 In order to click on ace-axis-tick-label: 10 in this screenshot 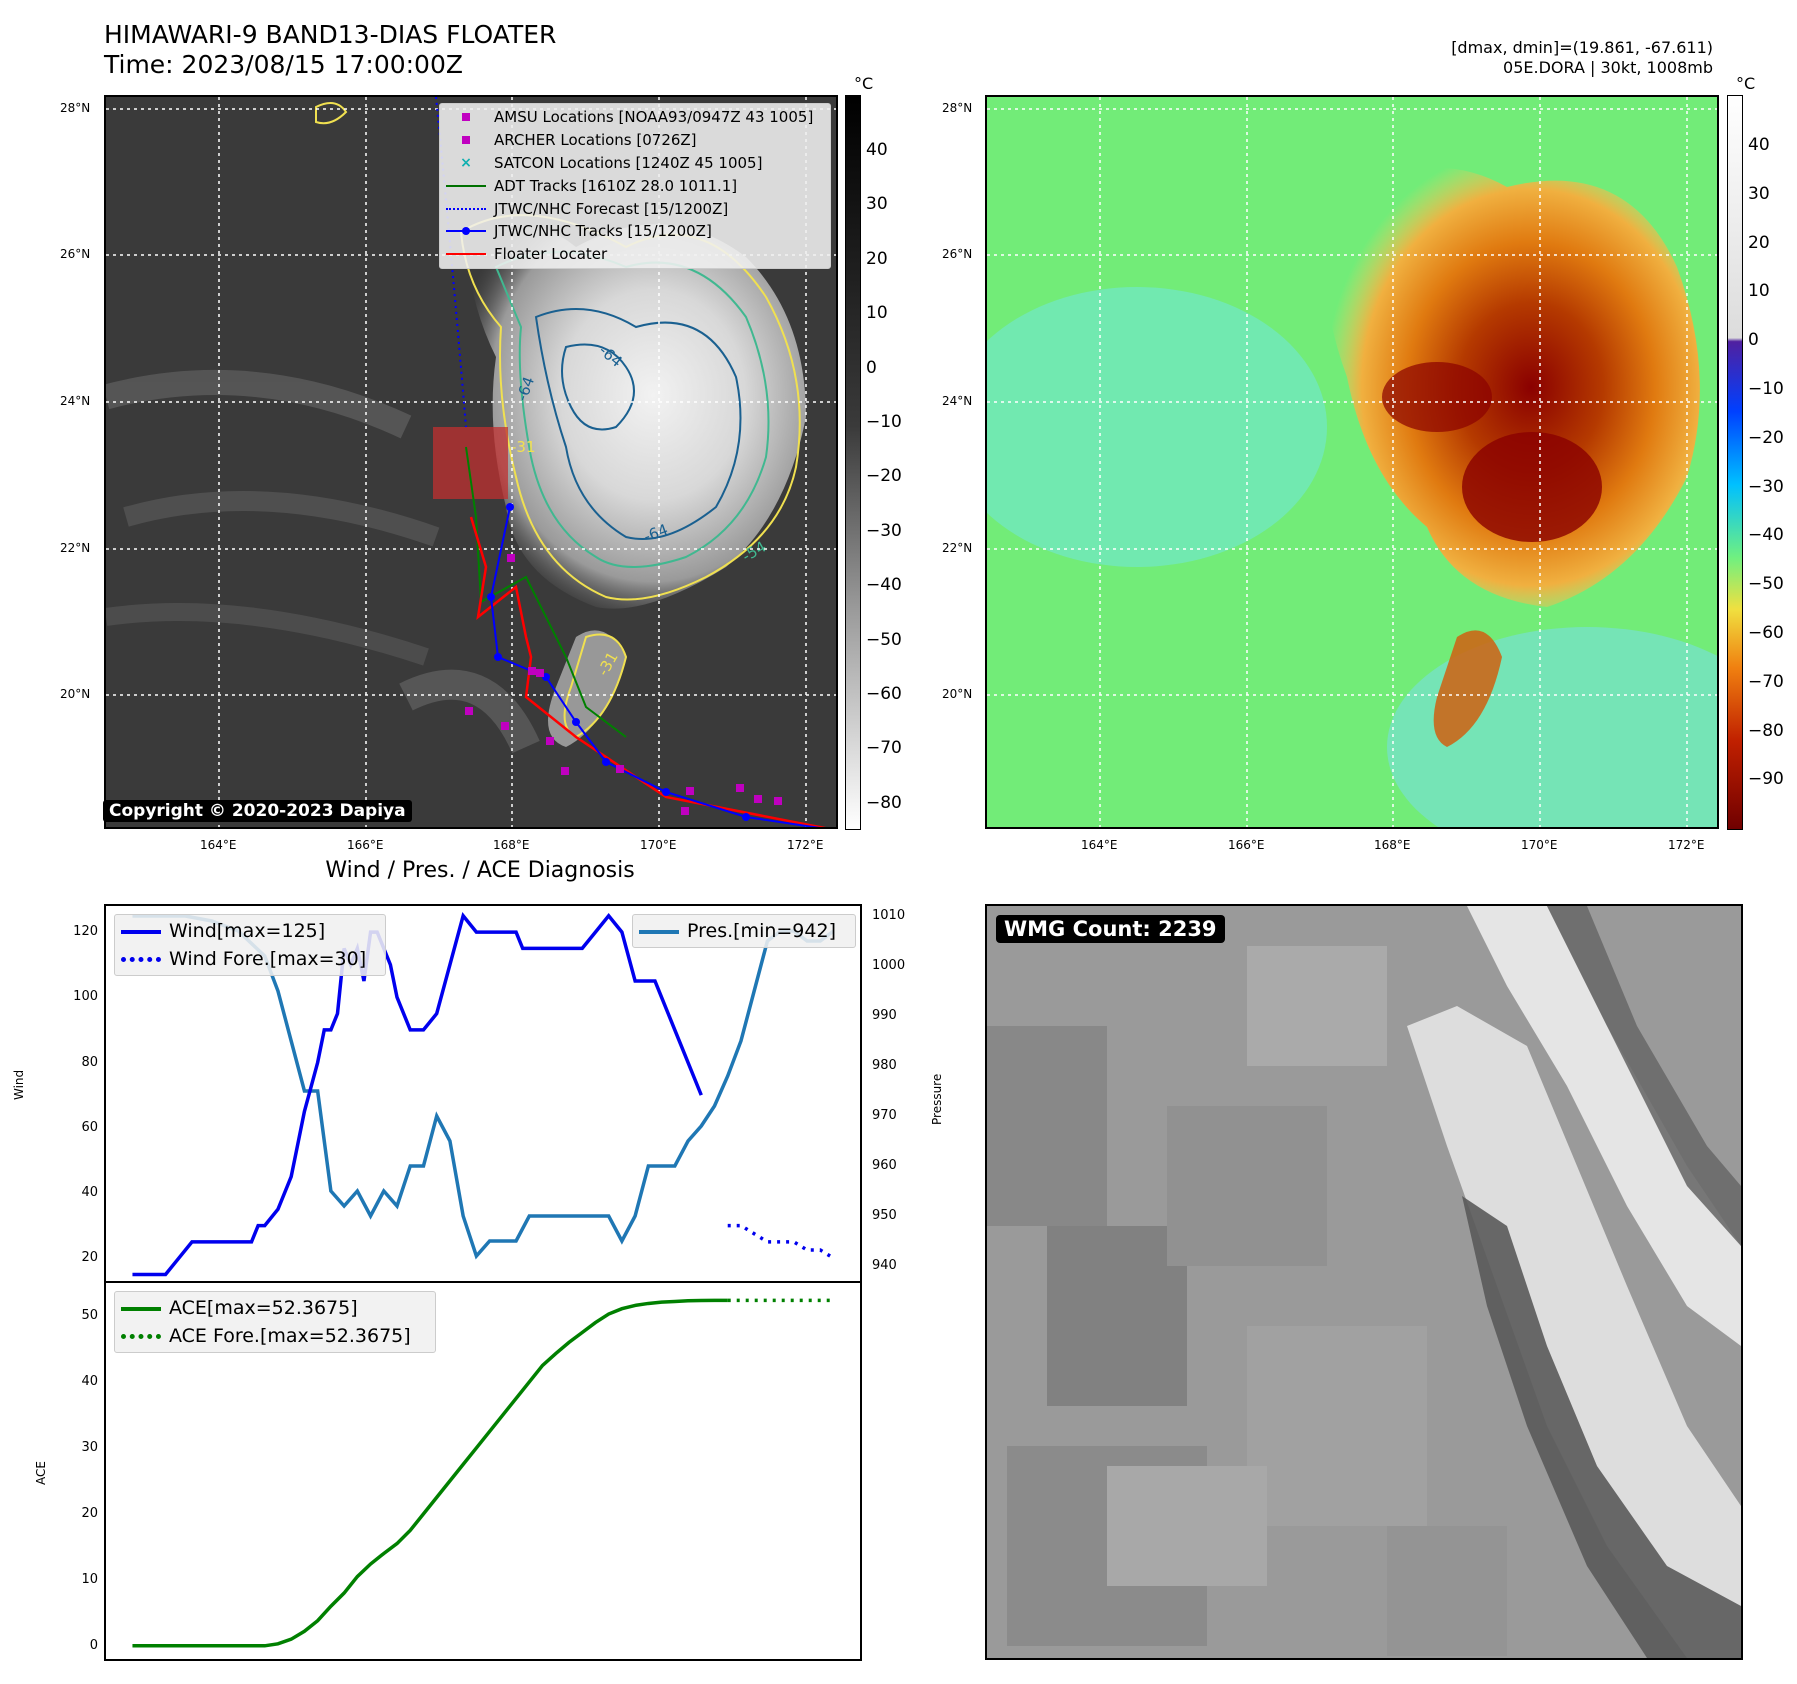, I will do `click(89, 1579)`.